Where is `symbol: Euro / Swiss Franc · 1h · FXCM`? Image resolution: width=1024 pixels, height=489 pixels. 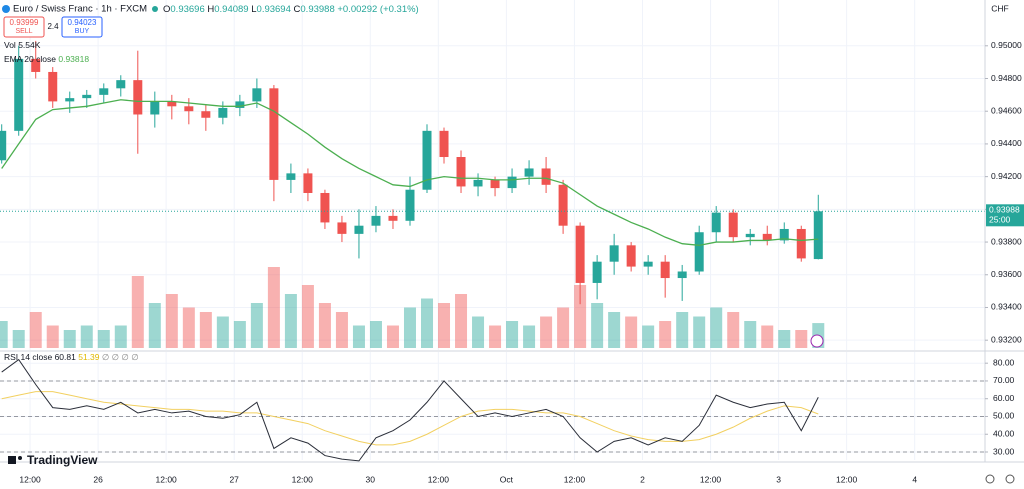
symbol: Euro / Swiss Franc · 1h · FXCM is located at coordinates (80, 9).